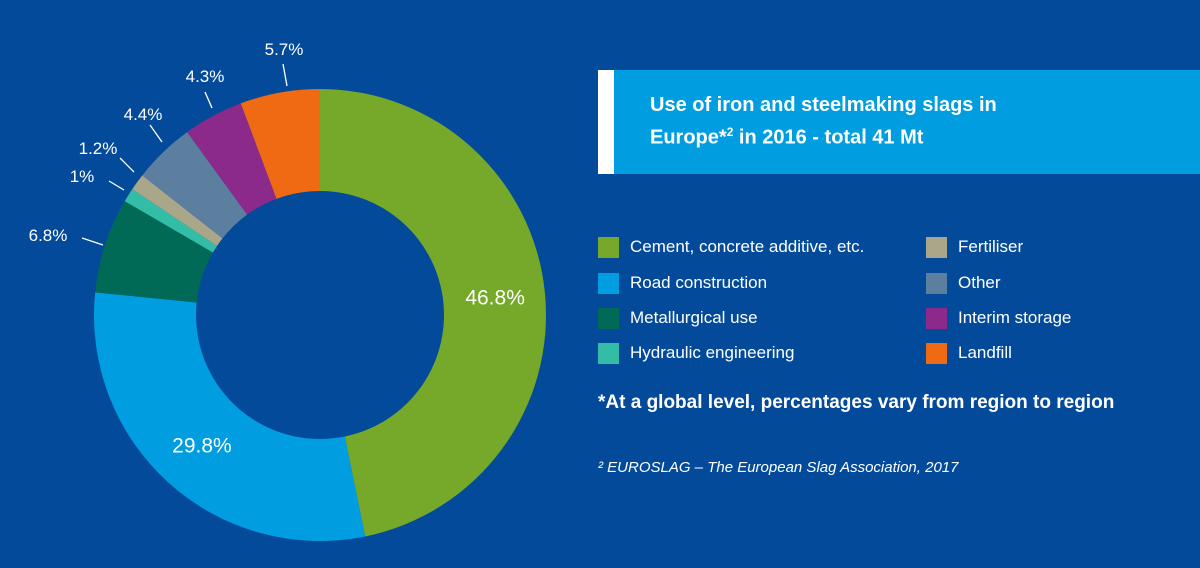 The height and width of the screenshot is (568, 1200). What do you see at coordinates (284, 49) in the screenshot?
I see `slice-label-landfill: 5.7%` at bounding box center [284, 49].